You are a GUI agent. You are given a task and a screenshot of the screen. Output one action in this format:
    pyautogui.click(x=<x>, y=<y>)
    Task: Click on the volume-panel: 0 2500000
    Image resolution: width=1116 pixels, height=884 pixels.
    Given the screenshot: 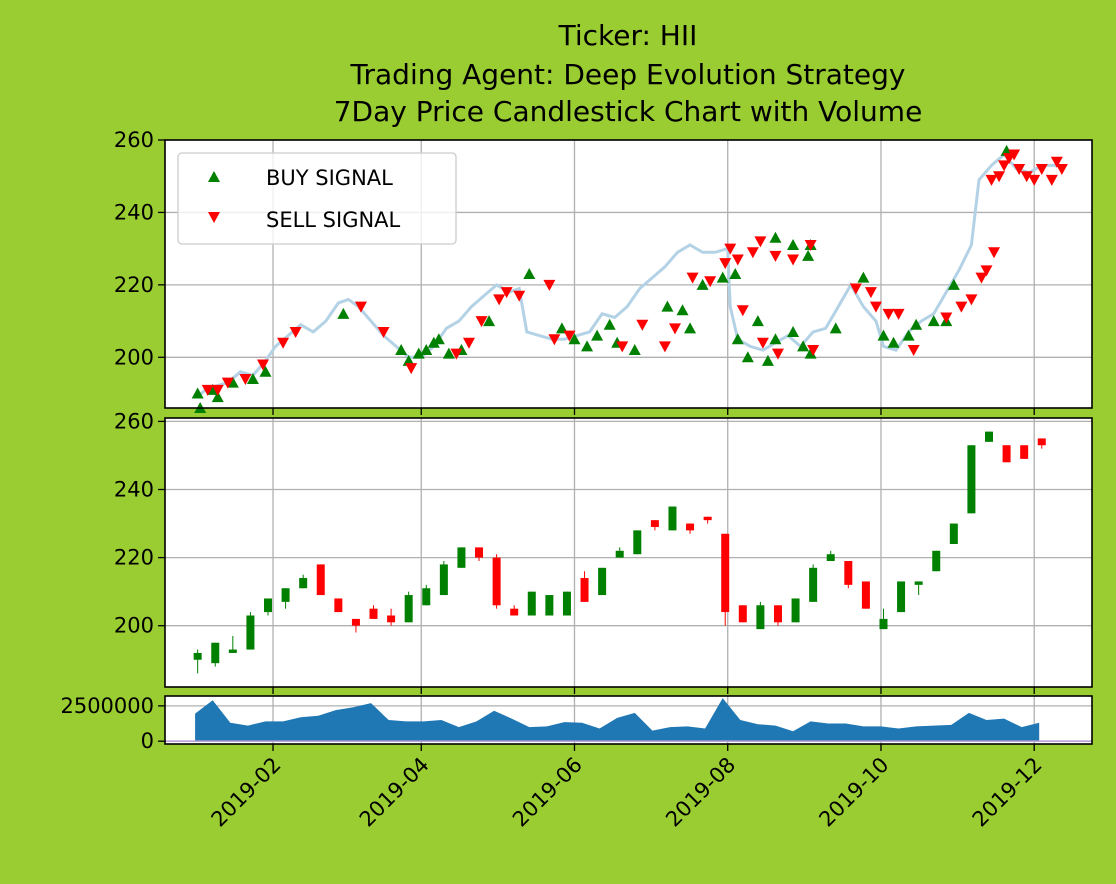 What is the action you would take?
    pyautogui.click(x=576, y=723)
    